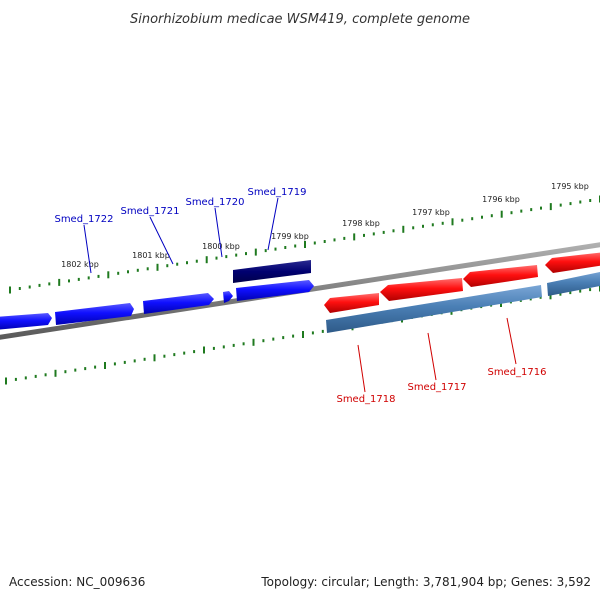 This screenshot has height=600, width=600. What do you see at coordinates (149, 211) in the screenshot?
I see `gene-label-smed-1721: Smed_1721` at bounding box center [149, 211].